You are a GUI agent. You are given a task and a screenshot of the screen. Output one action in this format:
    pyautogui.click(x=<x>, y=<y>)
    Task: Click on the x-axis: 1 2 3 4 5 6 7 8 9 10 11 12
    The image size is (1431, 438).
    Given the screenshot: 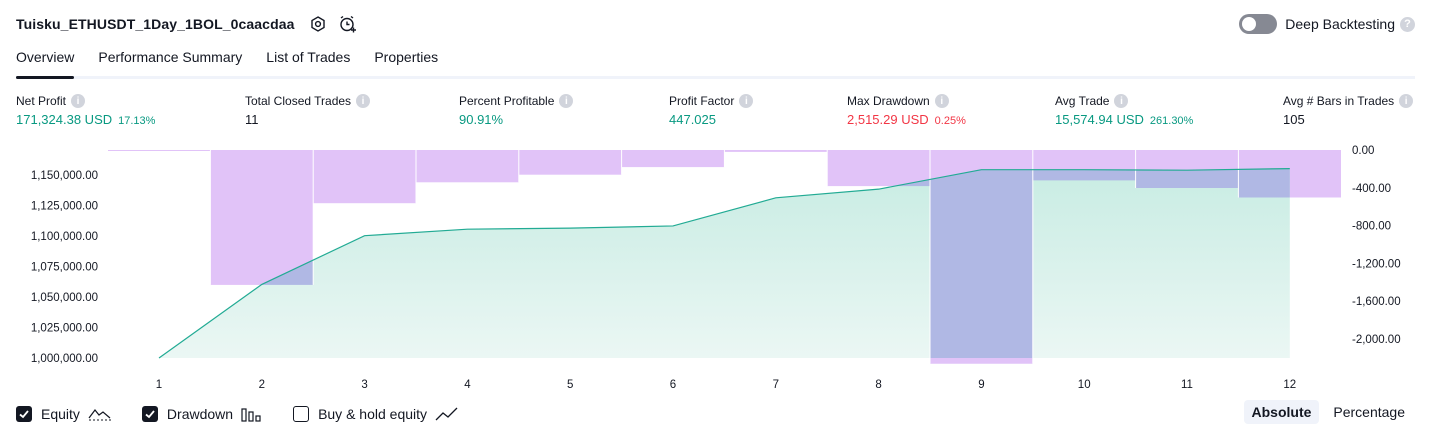 What is the action you would take?
    pyautogui.click(x=726, y=385)
    